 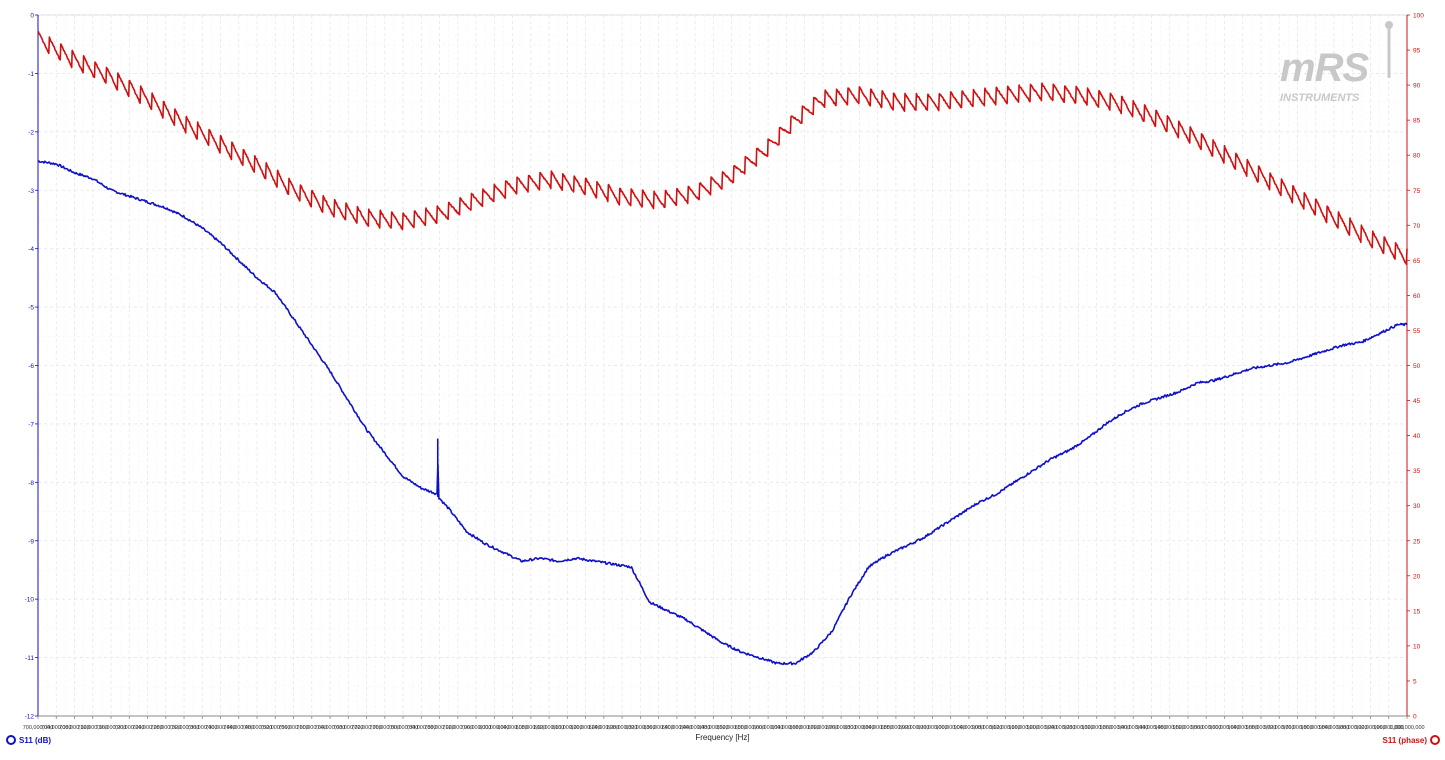 I want to click on x-tick-label: 752,000,000, so click(x=275, y=728).